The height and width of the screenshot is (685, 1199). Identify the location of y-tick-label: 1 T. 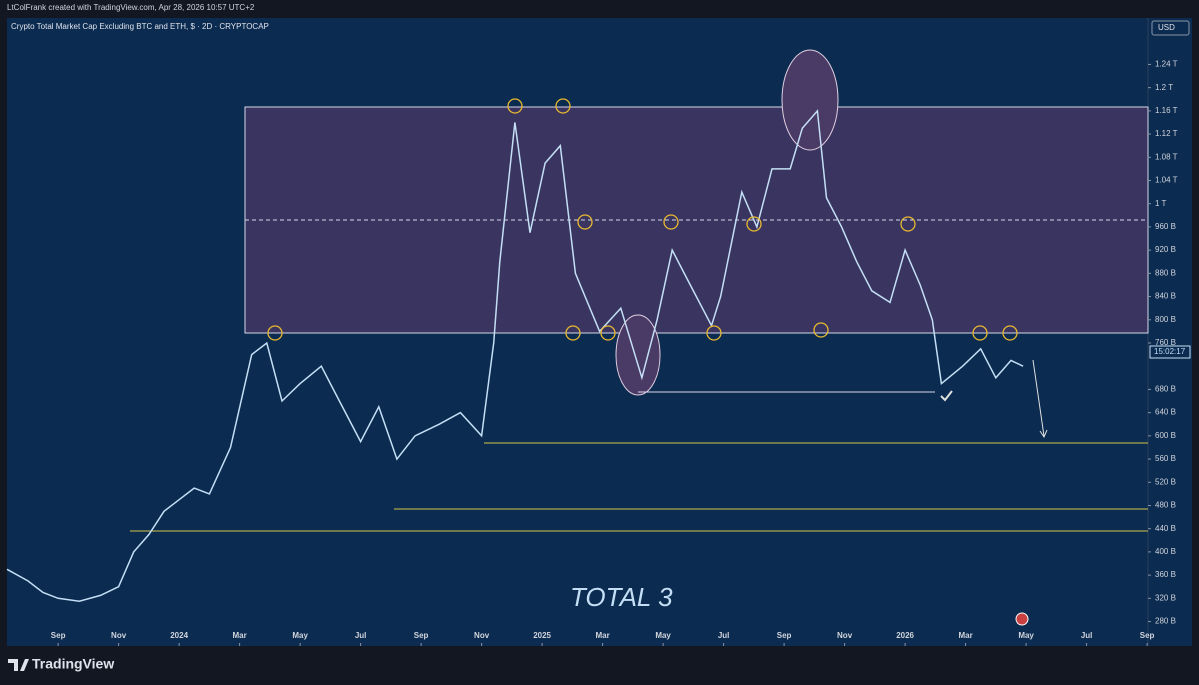
(1161, 203).